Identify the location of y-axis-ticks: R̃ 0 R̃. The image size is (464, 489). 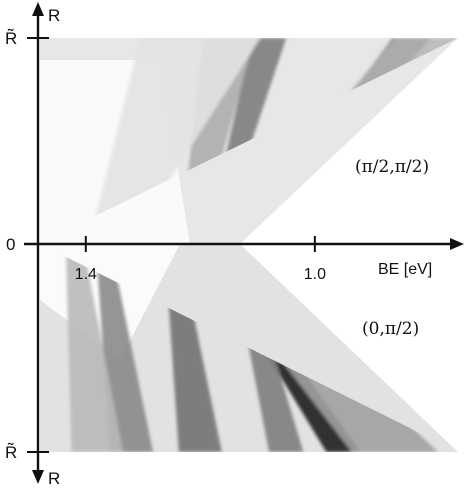
(27, 245).